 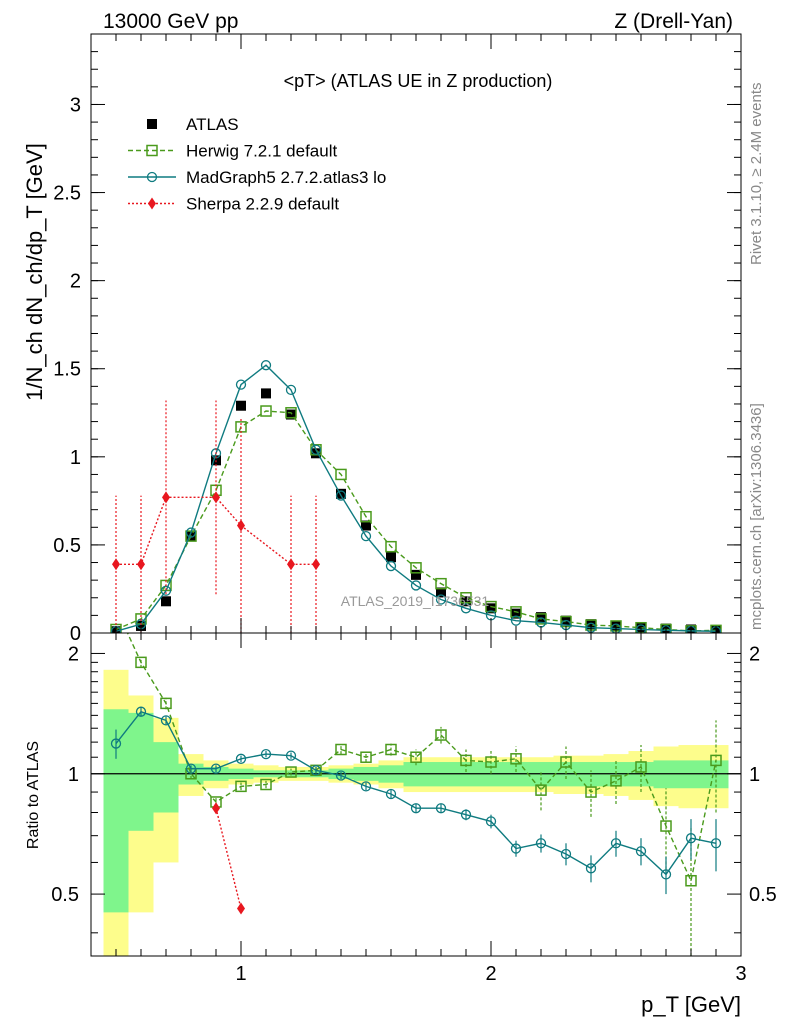 I want to click on chart-title: <pT> (ATLAS UE in Z production), so click(x=418, y=81).